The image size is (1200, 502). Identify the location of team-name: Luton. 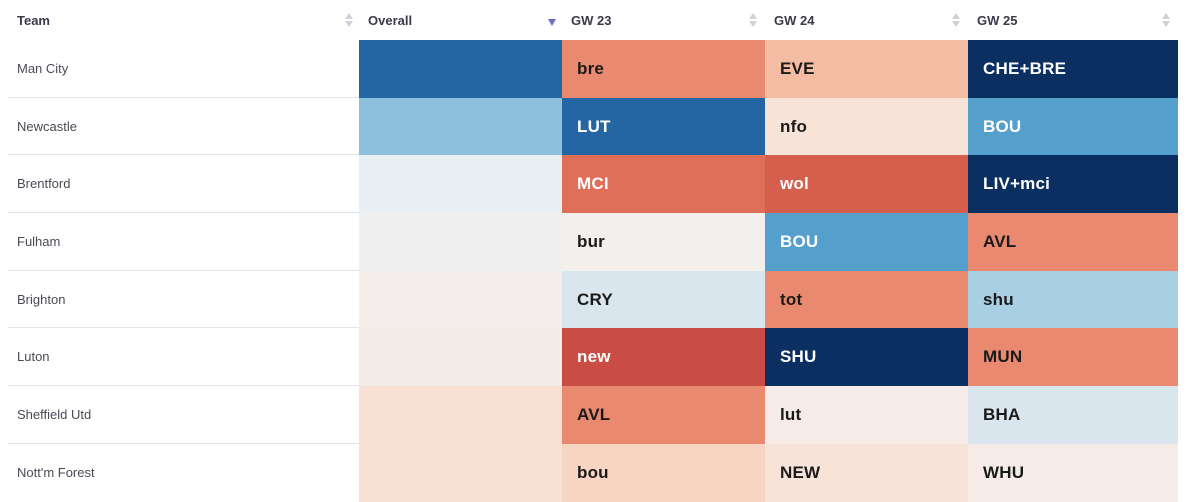
(183, 357).